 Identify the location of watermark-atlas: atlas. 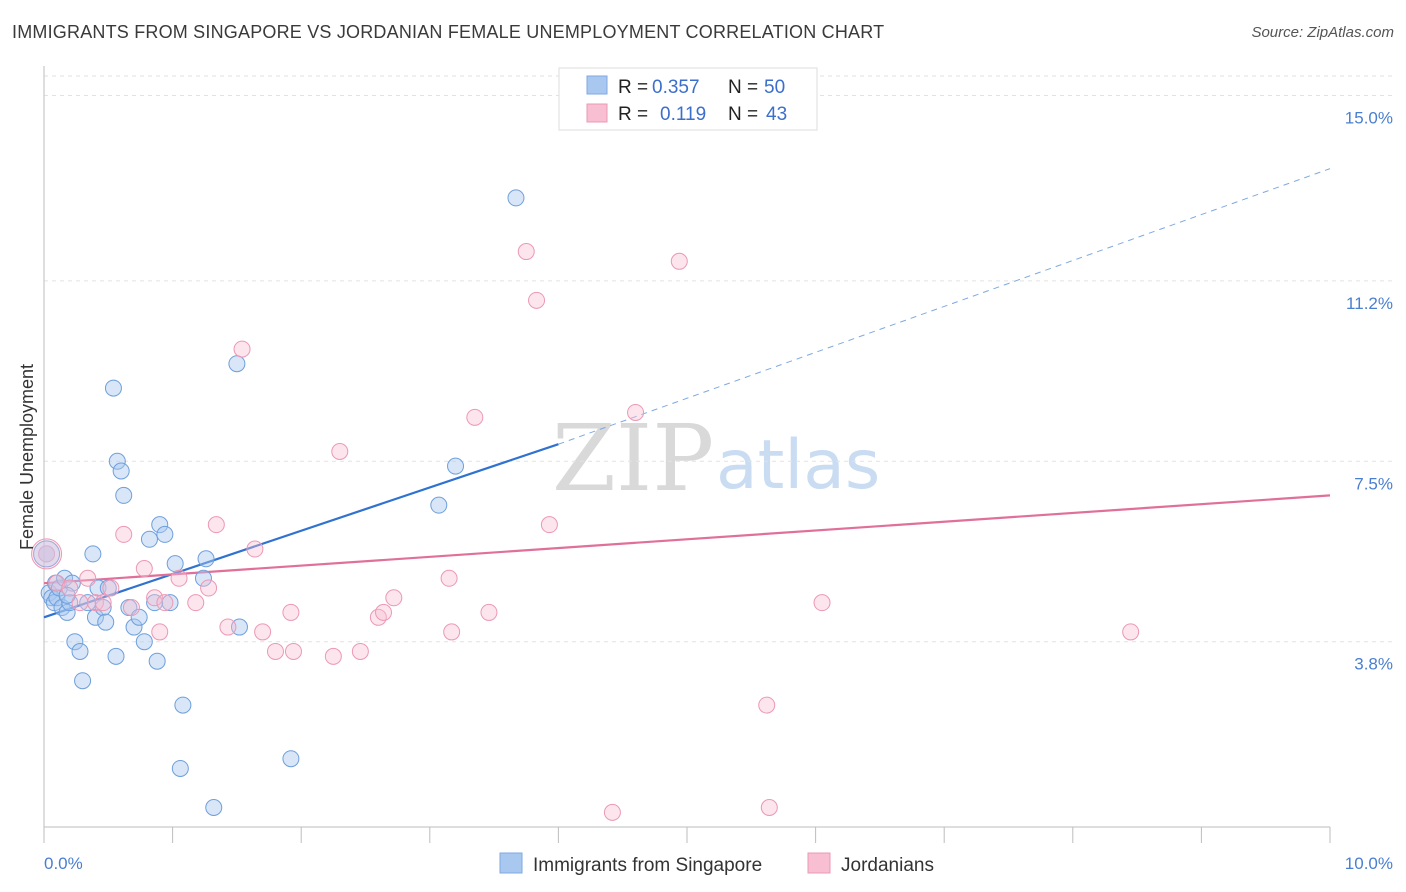
(798, 465).